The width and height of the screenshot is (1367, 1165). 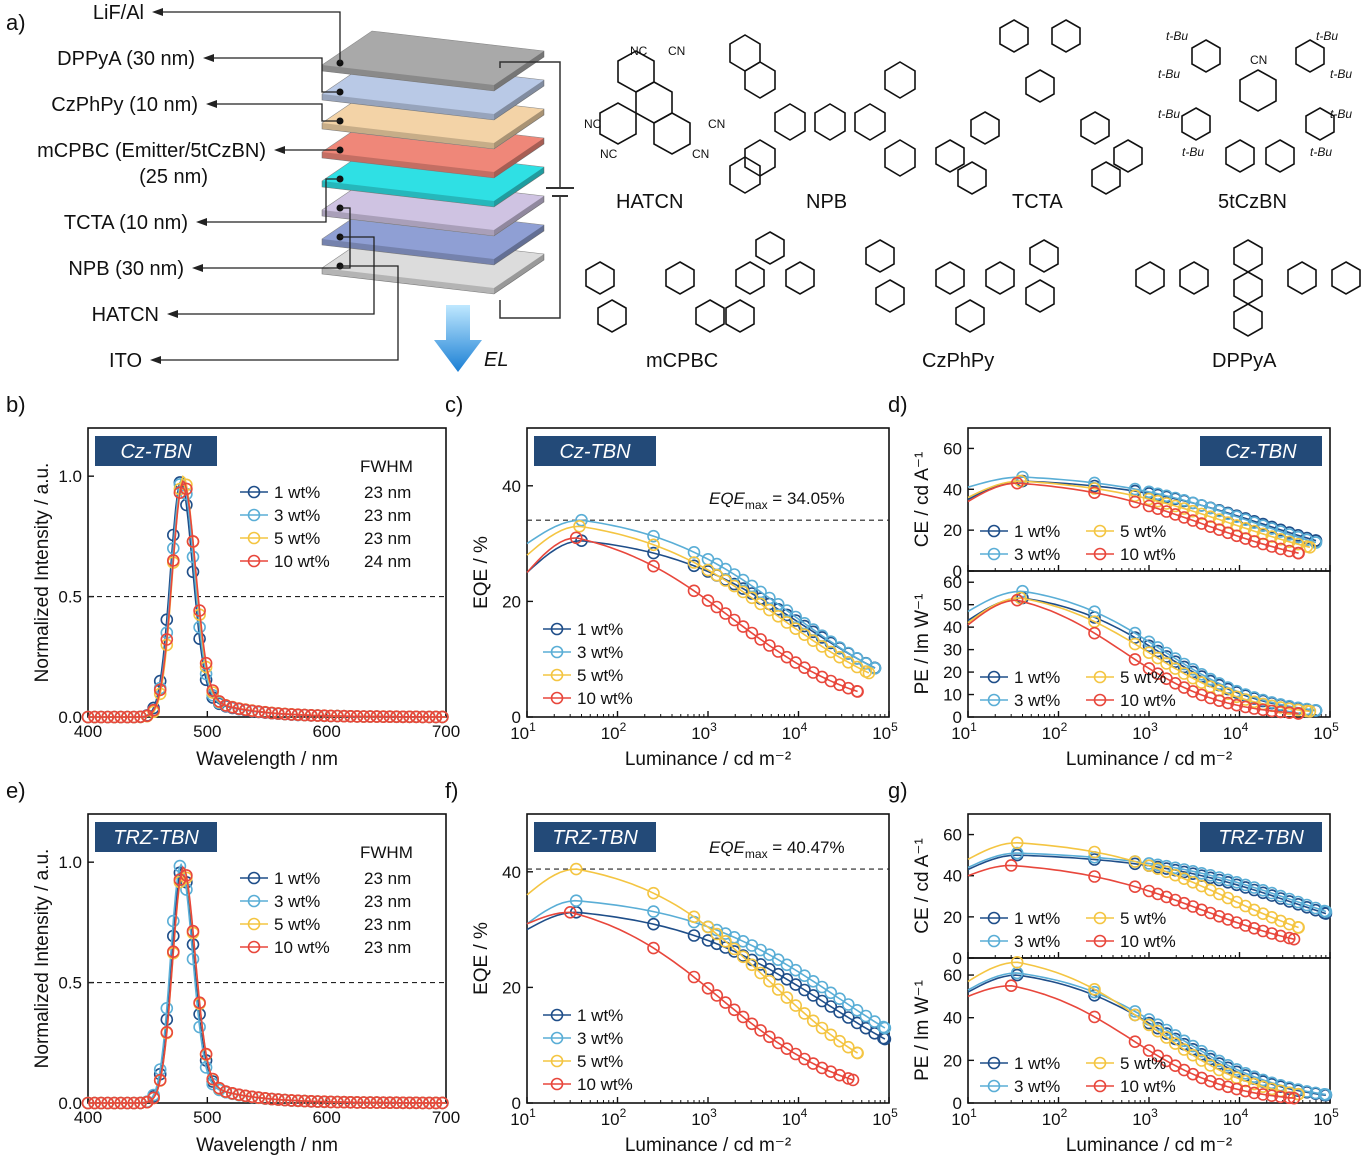 I want to click on x-tick-label-e-0: 400, so click(x=88, y=1117).